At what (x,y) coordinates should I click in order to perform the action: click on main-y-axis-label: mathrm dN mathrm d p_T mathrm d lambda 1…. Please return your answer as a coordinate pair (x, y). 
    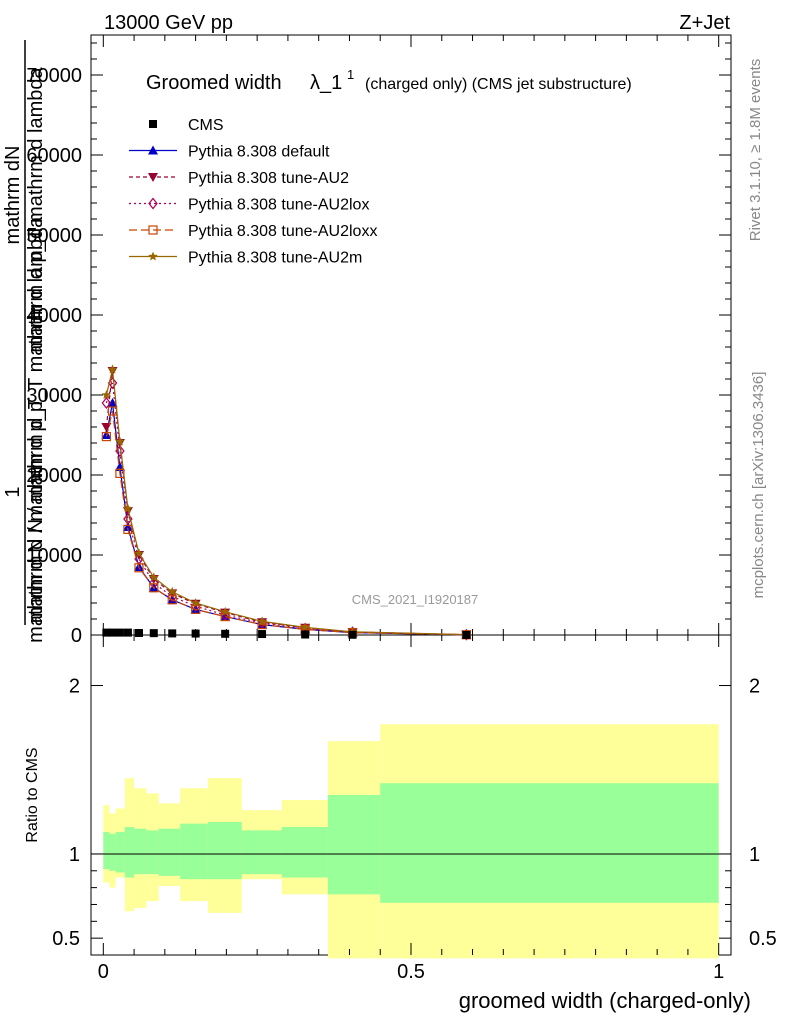
    Looking at the image, I should click on (24, 341).